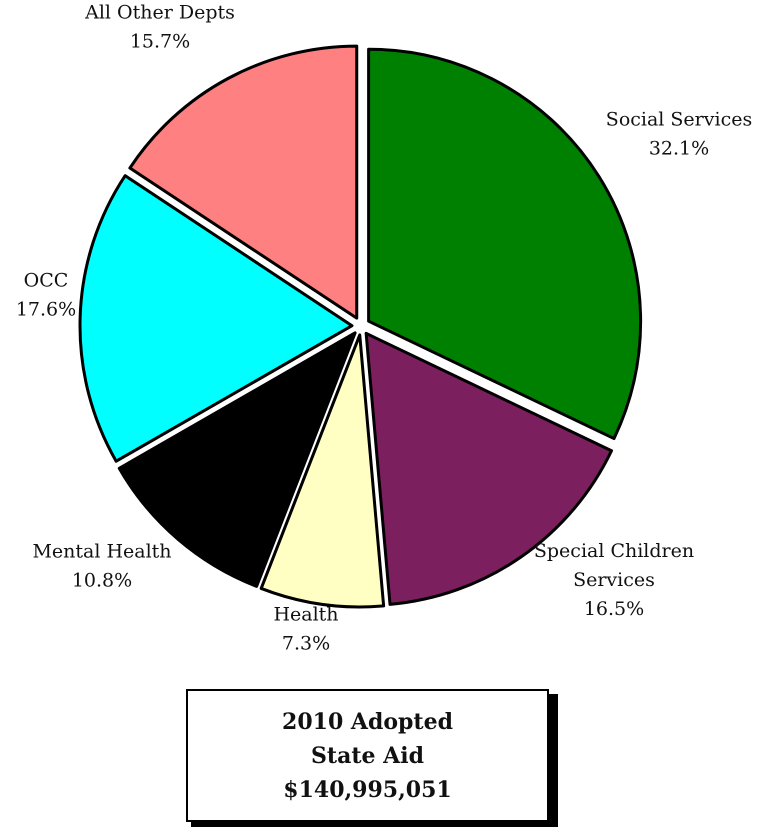 The height and width of the screenshot is (835, 759). Describe the element at coordinates (614, 609) in the screenshot. I see `slice-value-label: 16.5%` at that location.